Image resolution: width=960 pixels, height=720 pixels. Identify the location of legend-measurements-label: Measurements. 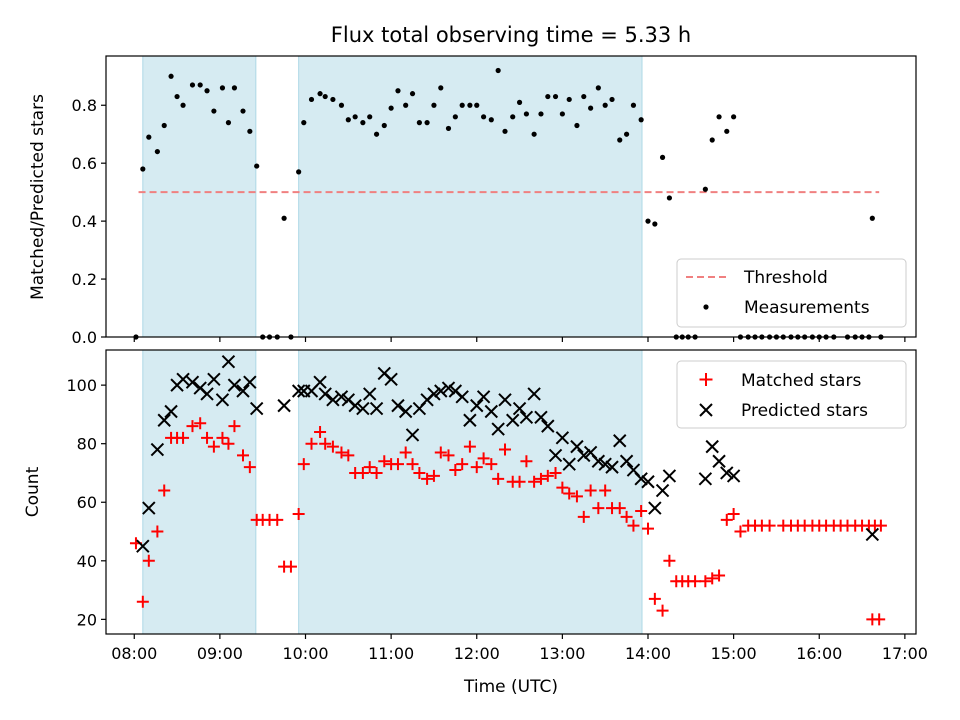
(807, 308).